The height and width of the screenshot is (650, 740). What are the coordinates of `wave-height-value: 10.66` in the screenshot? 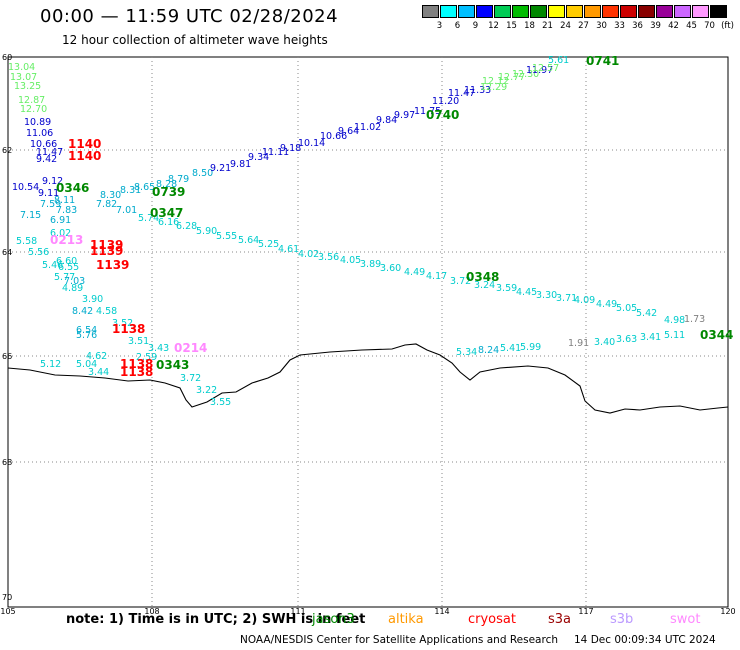 It's located at (43, 144).